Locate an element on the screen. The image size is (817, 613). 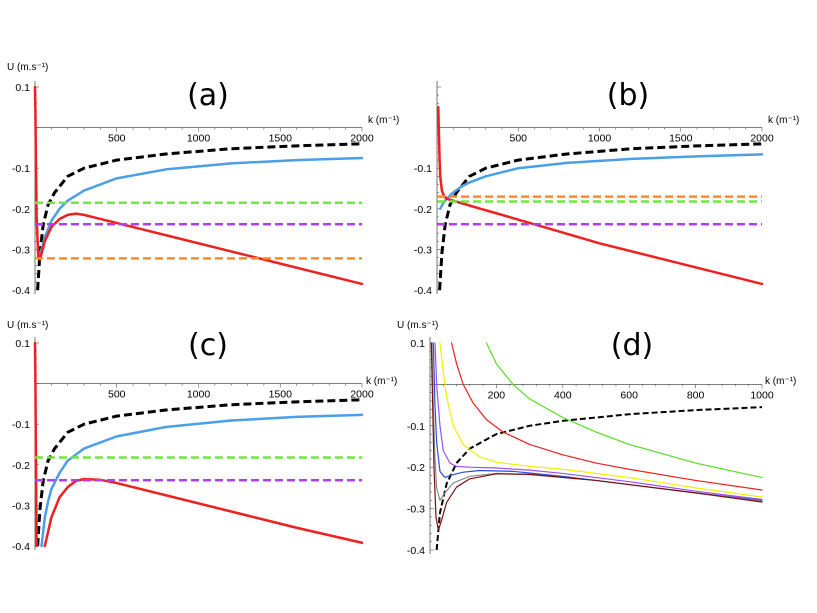
x-tick-label: 200 is located at coordinates (497, 395).